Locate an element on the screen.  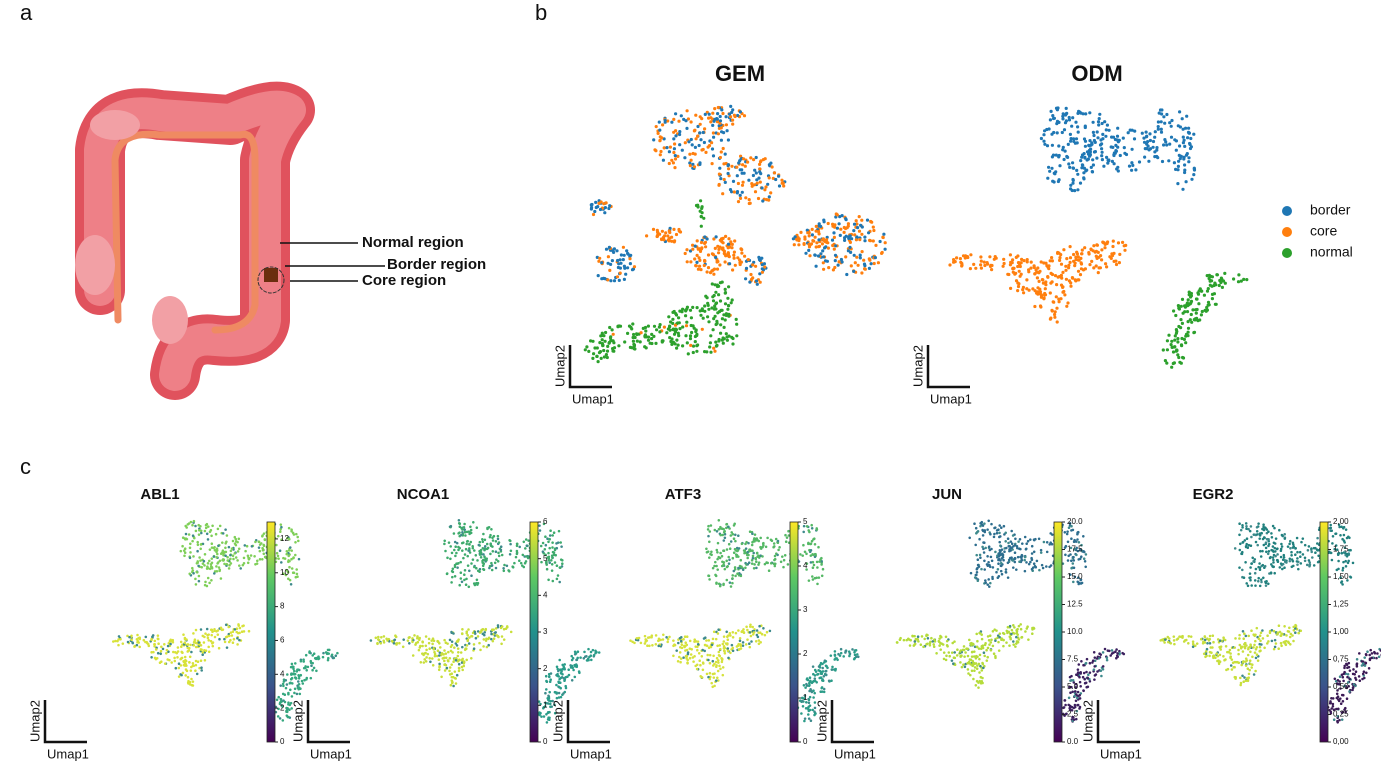
annotation: Normal region is located at coordinates (413, 242).